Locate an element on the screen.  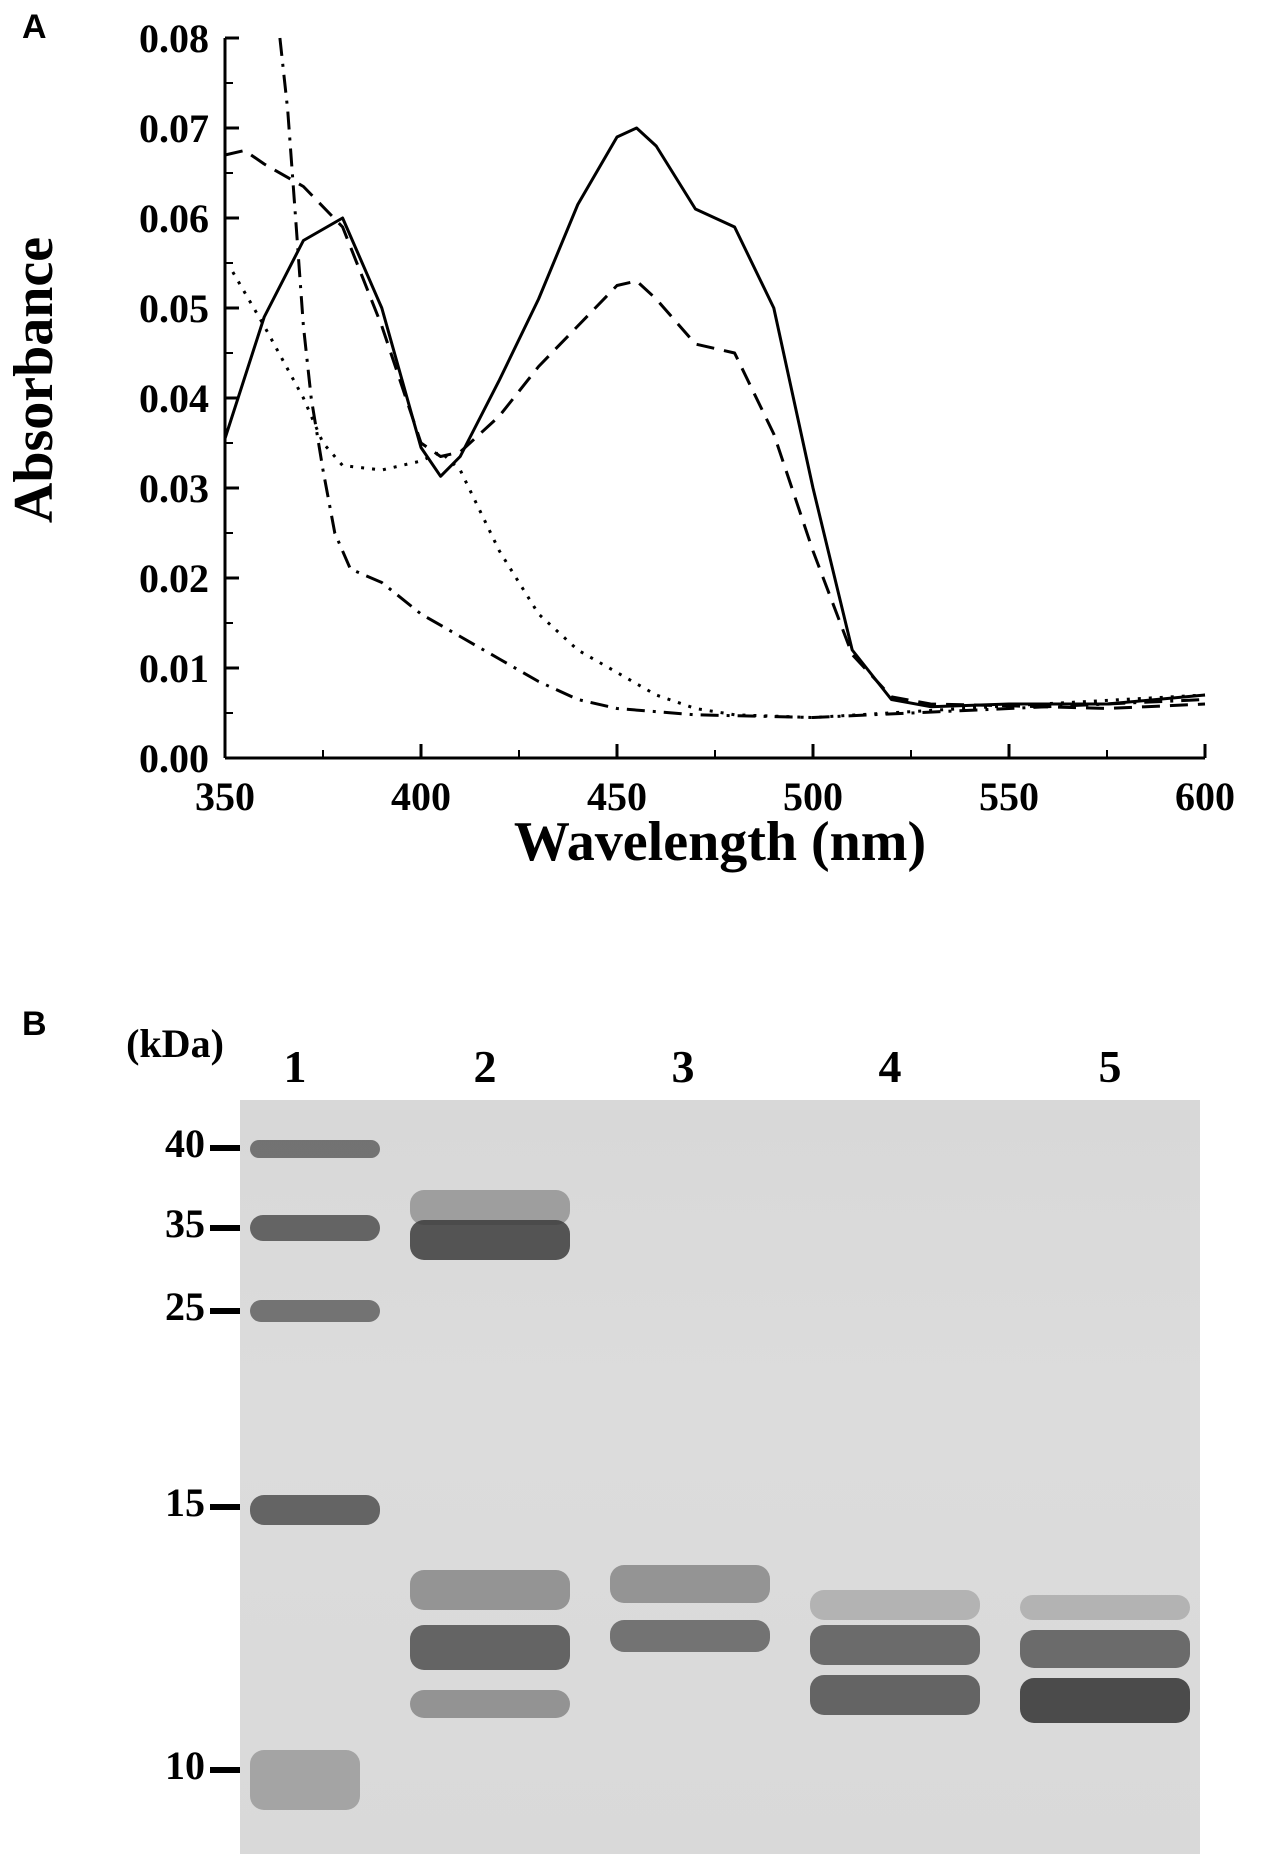
y-axis-title: Absorbance is located at coordinates (34, 380).